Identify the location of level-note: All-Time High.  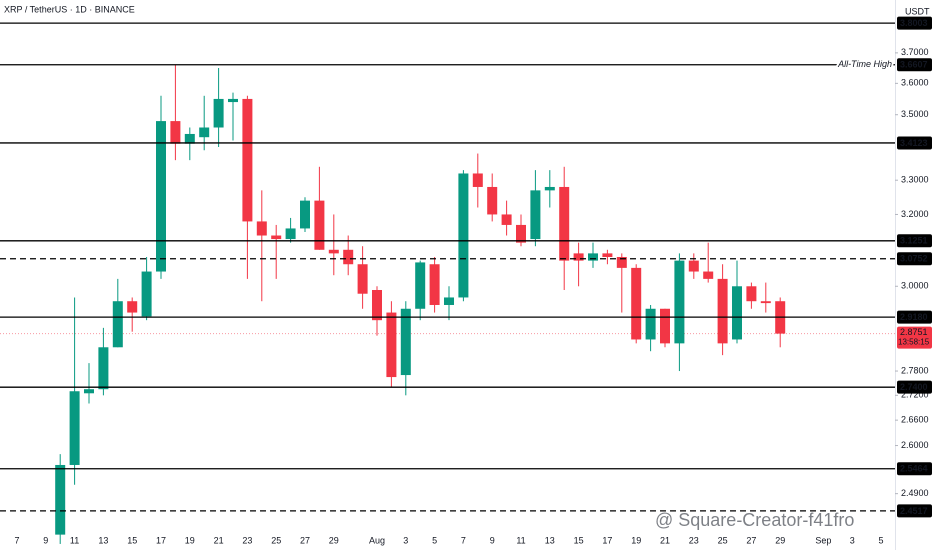
(864, 64).